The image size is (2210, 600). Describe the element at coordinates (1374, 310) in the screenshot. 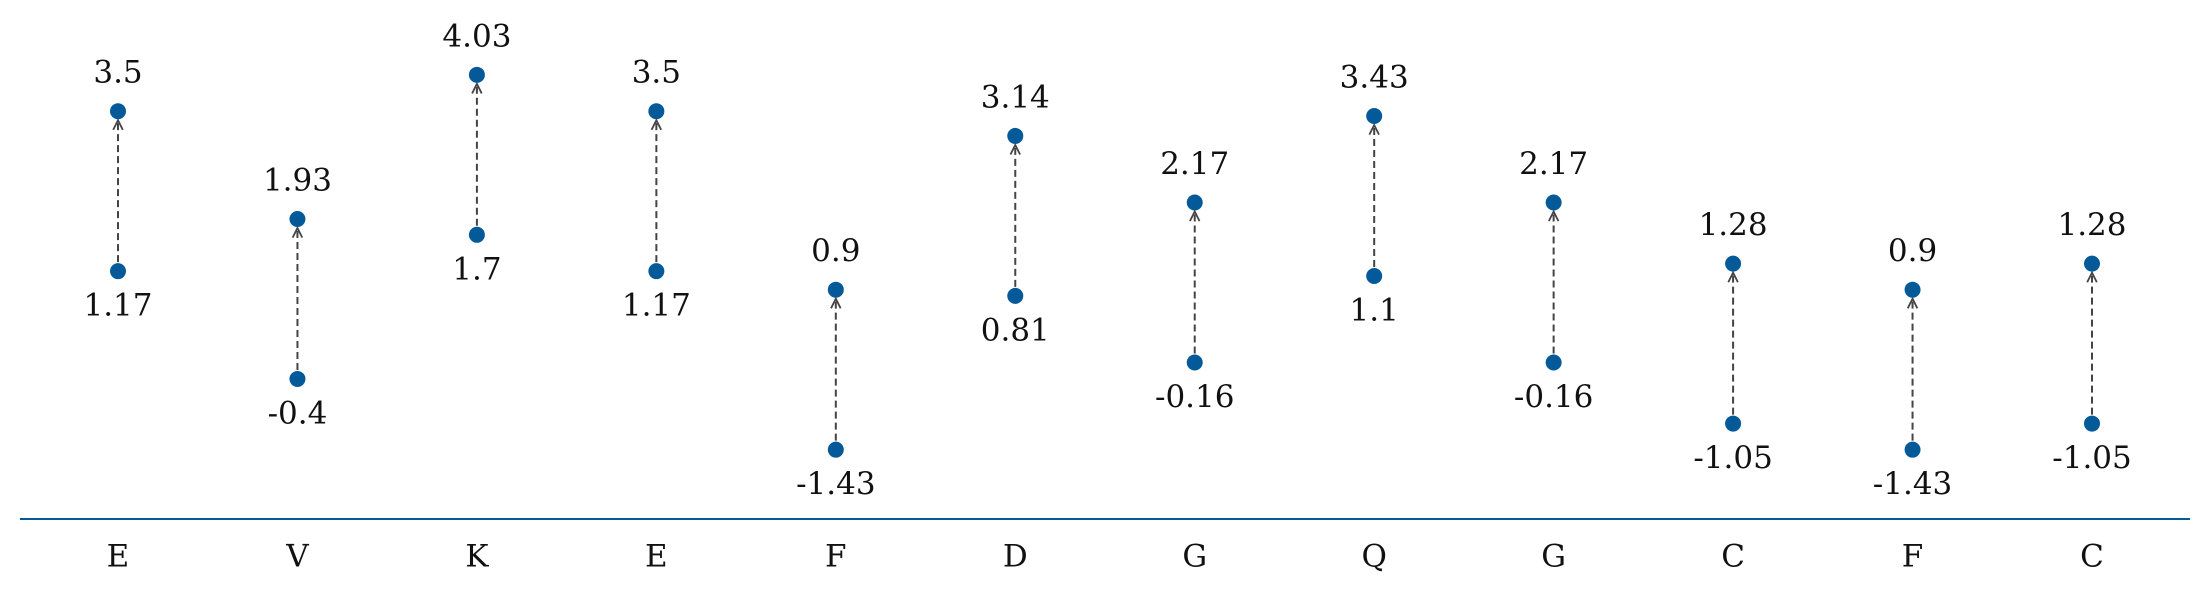

I see `start-label: 1.1` at that location.